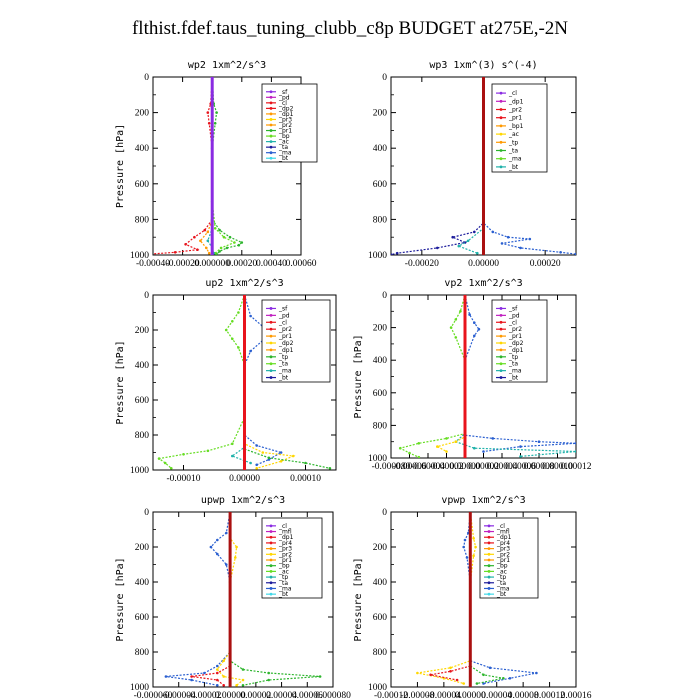 Image resolution: width=700 pixels, height=700 pixels. What do you see at coordinates (477, 599) in the screenshot?
I see `series-group` at bounding box center [477, 599].